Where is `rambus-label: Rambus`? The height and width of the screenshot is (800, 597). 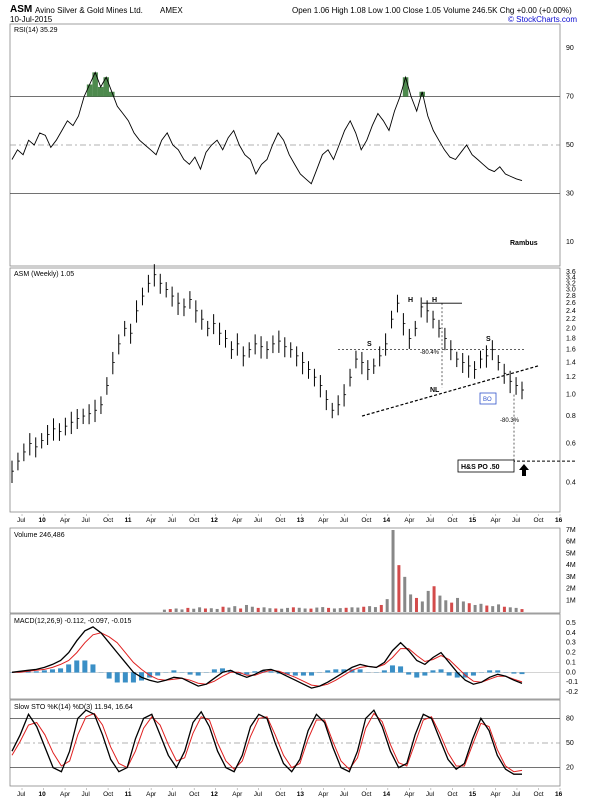 rambus-label: Rambus is located at coordinates (524, 243).